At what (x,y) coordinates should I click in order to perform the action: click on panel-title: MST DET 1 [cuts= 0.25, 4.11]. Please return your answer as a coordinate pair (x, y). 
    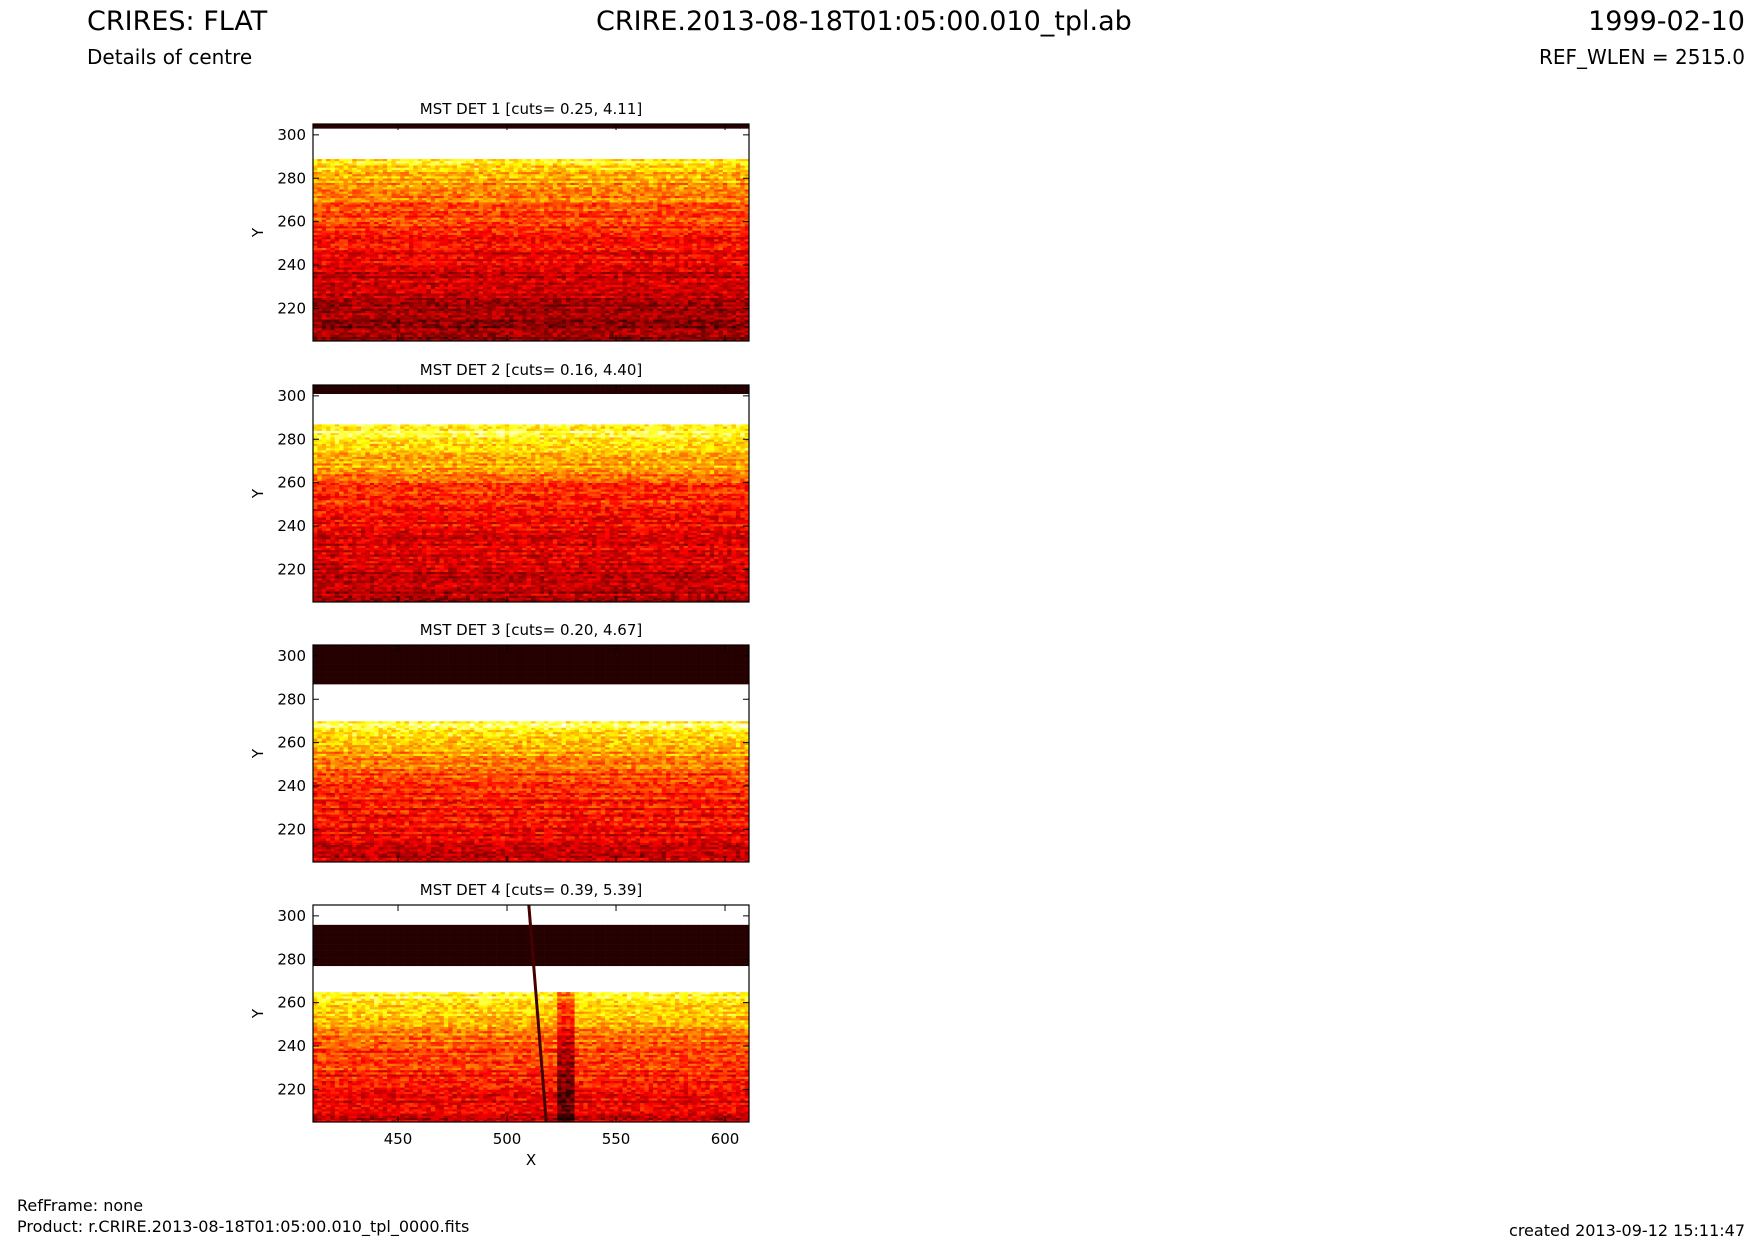
    Looking at the image, I should click on (531, 109).